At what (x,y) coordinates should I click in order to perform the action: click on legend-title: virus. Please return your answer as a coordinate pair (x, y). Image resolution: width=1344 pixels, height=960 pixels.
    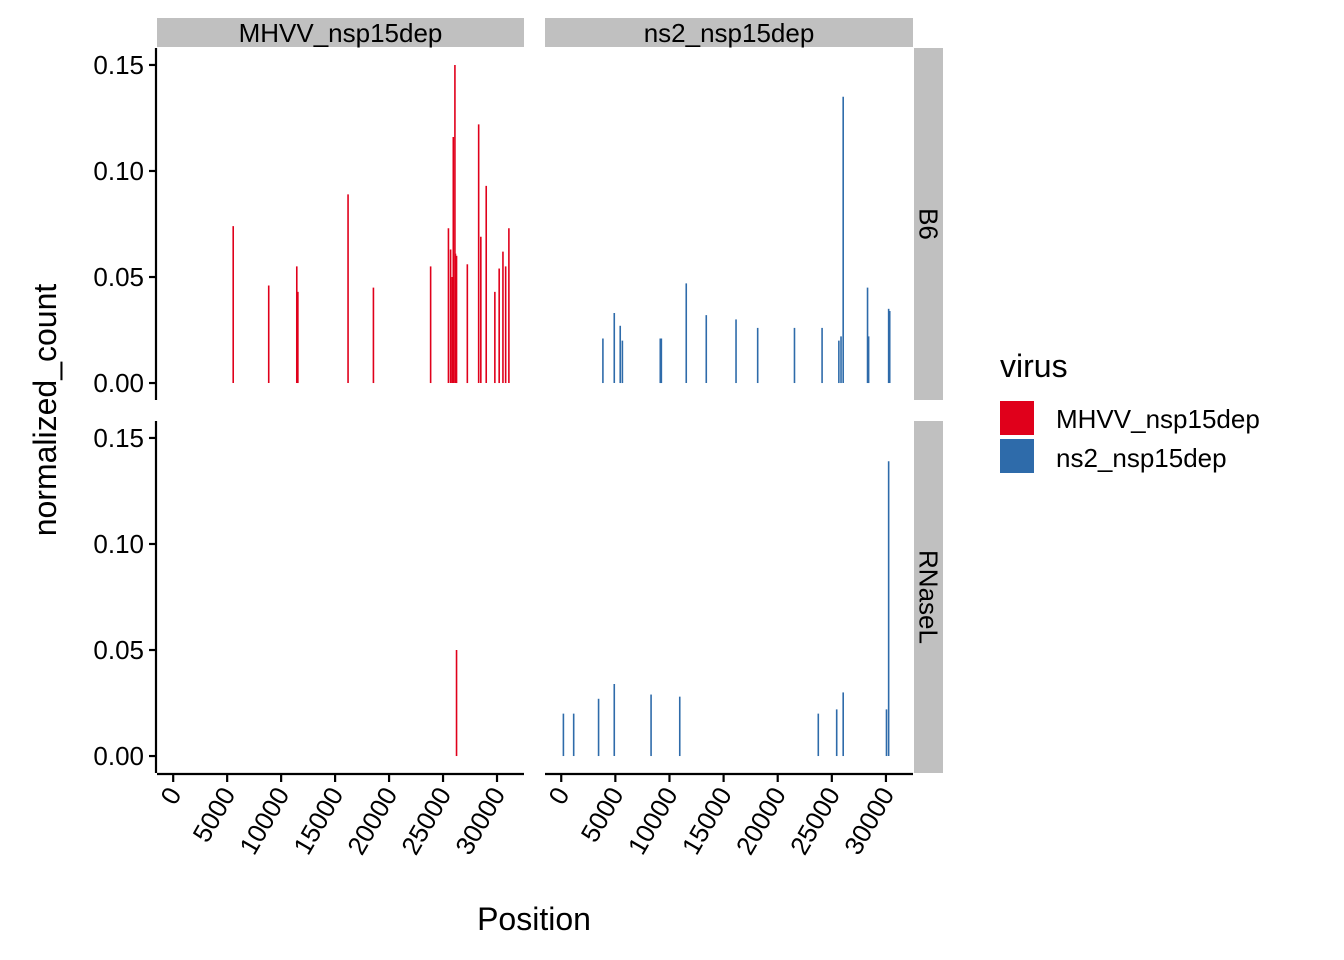
    Looking at the image, I should click on (1034, 366).